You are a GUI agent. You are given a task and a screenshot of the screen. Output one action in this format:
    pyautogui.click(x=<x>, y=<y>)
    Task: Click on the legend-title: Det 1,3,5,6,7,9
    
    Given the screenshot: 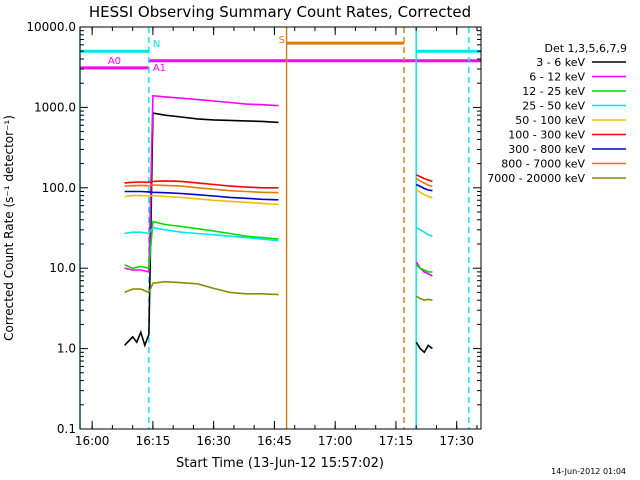 What is the action you would take?
    pyautogui.click(x=585, y=48)
    